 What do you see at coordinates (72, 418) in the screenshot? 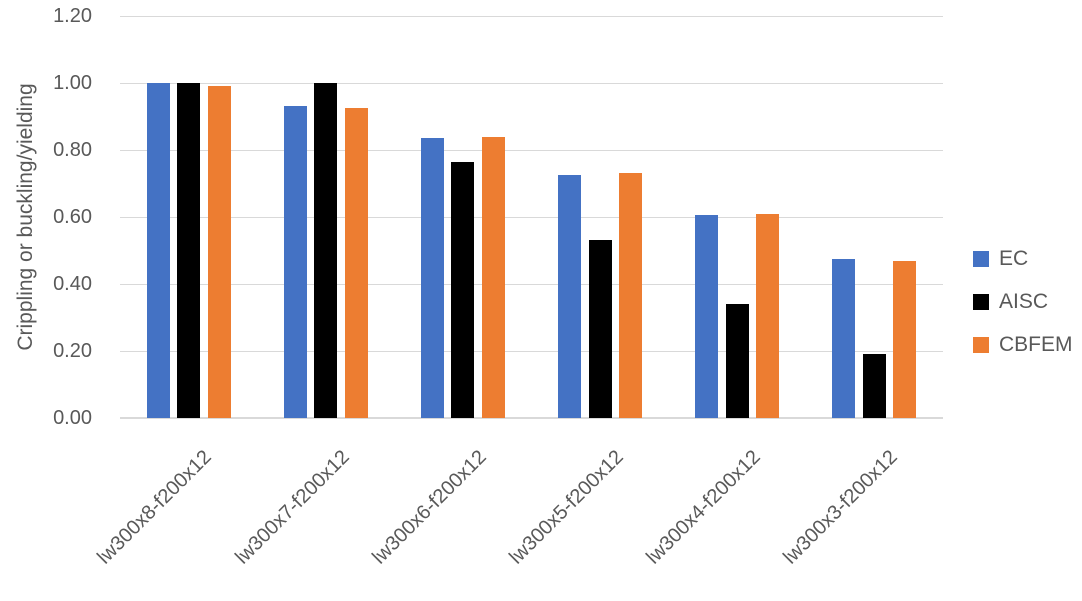
I see `y-tick-label: 0.00` at bounding box center [72, 418].